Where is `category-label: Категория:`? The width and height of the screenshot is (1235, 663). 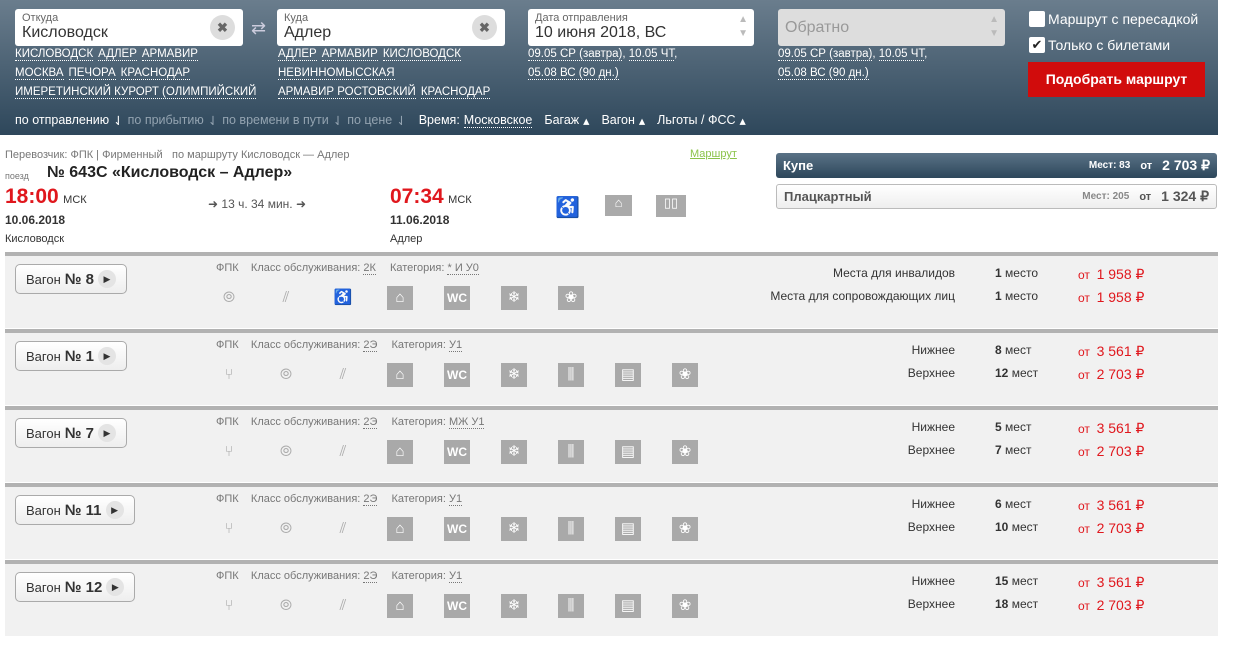
category-label: Категория: is located at coordinates (418, 576).